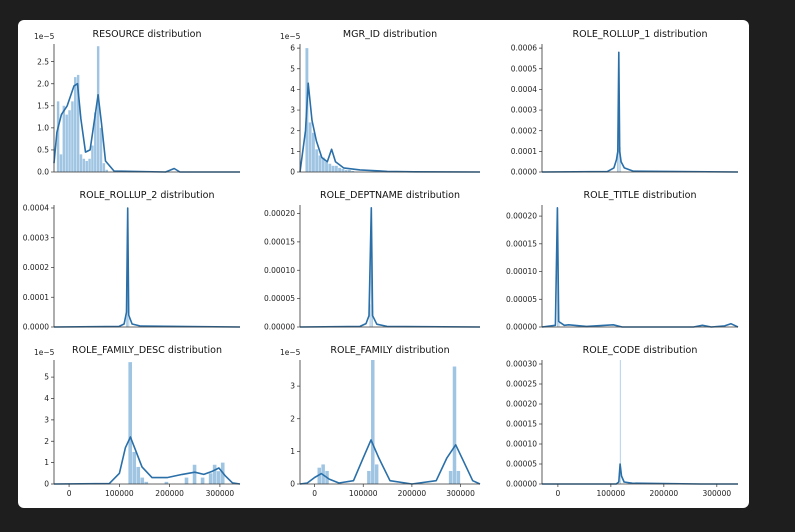 The image size is (795, 532). What do you see at coordinates (390, 195) in the screenshot?
I see `subplot-title: ROLE_DEPTNAME distribution` at bounding box center [390, 195].